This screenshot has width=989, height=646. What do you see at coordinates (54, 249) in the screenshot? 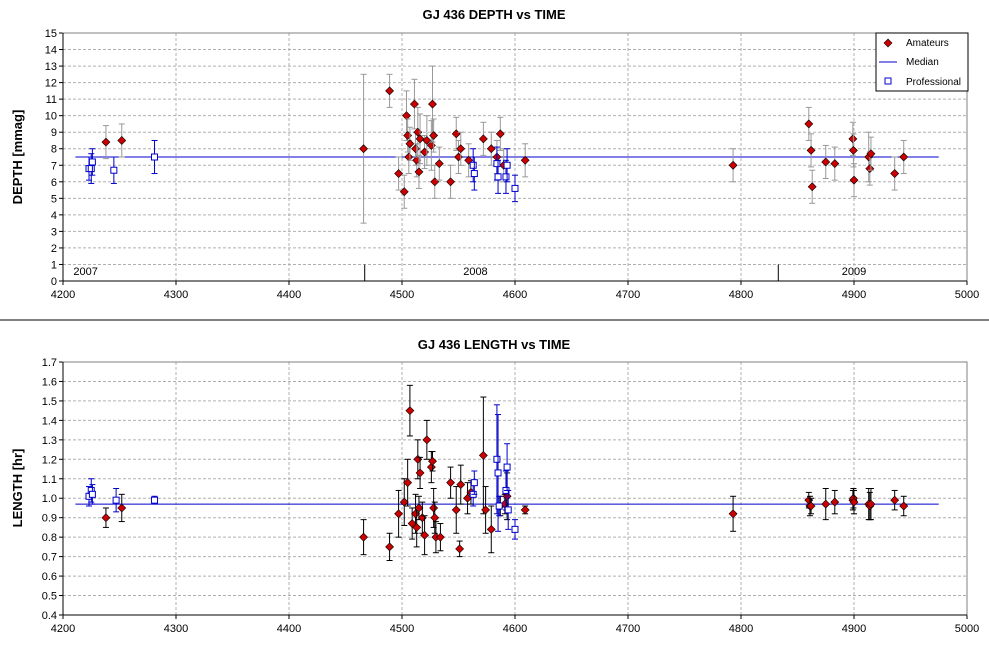
I see `depth-y-tick-label: 2` at bounding box center [54, 249].